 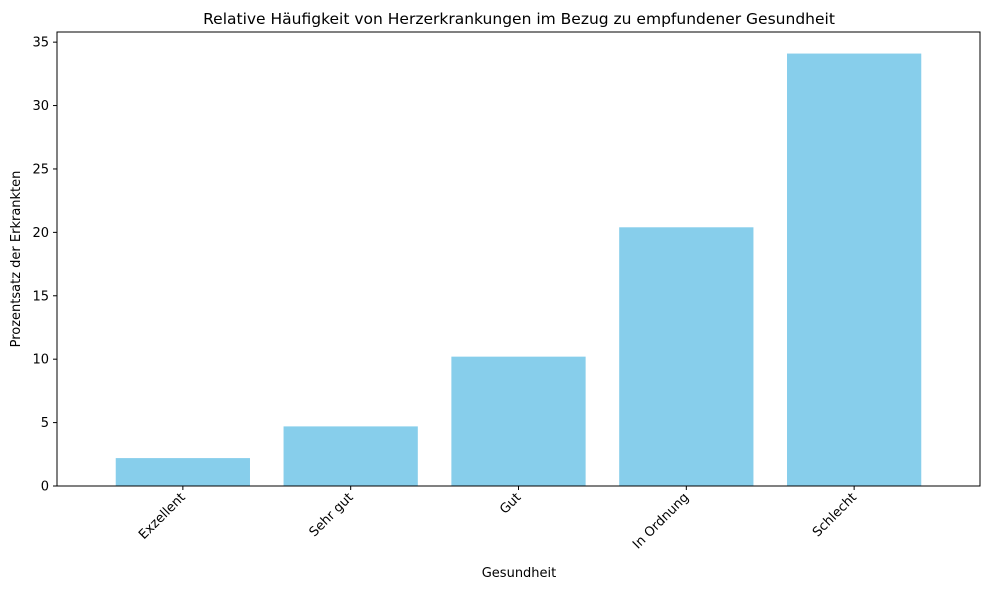 What do you see at coordinates (45, 487) in the screenshot?
I see `y-tick-label: 0` at bounding box center [45, 487].